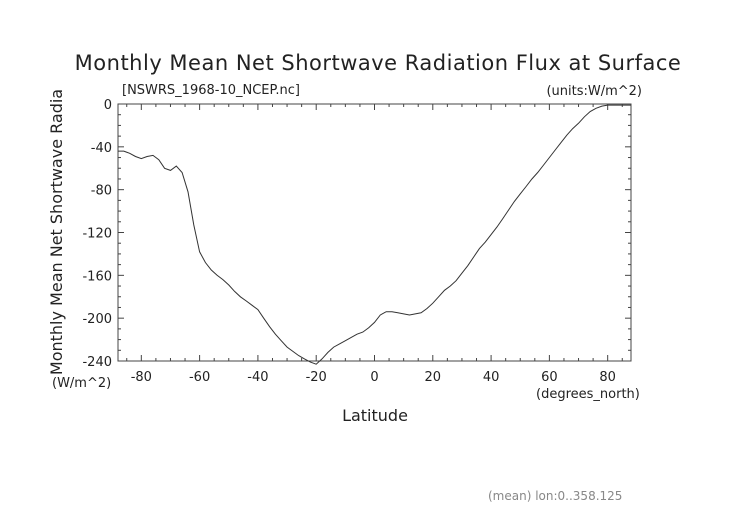 This screenshot has height=532, width=752. What do you see at coordinates (97, 319) in the screenshot?
I see `y-tick-label: -200` at bounding box center [97, 319].